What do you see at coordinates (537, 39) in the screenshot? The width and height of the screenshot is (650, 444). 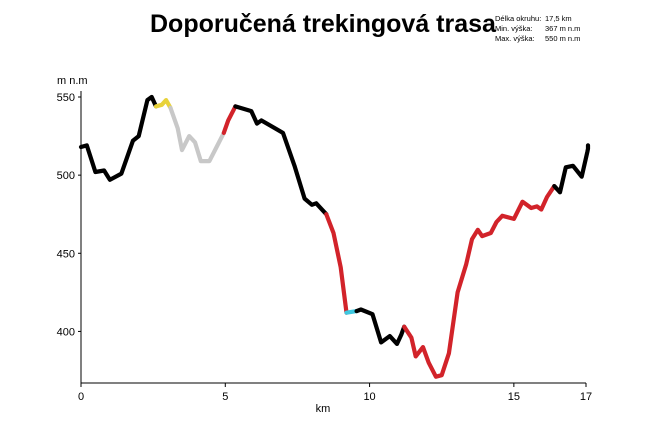 I see `stat-max: Max. výška: 550 m n.m` at bounding box center [537, 39].